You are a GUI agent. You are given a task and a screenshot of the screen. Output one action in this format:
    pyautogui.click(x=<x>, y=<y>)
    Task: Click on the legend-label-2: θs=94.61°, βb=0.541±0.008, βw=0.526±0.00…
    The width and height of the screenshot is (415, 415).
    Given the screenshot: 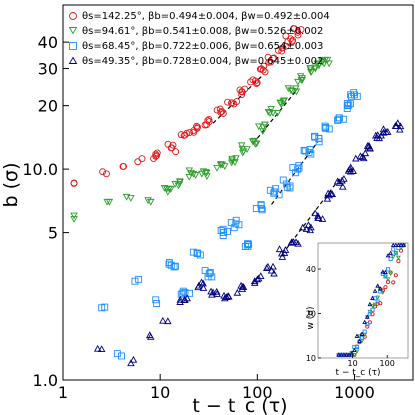 What is the action you would take?
    pyautogui.click(x=202, y=31)
    